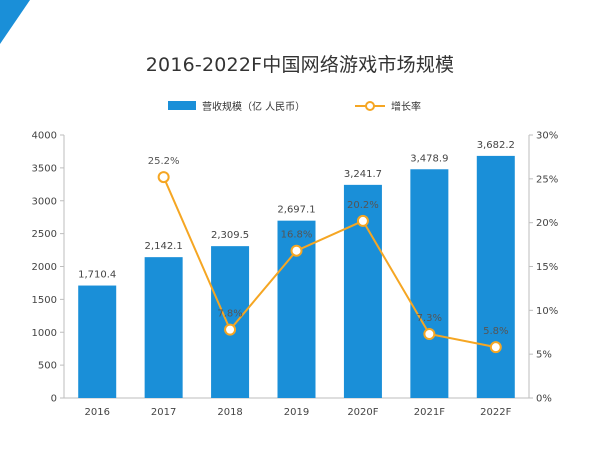 The image size is (600, 474). I want to click on bar-value-label: 2,697.1, so click(296, 210).